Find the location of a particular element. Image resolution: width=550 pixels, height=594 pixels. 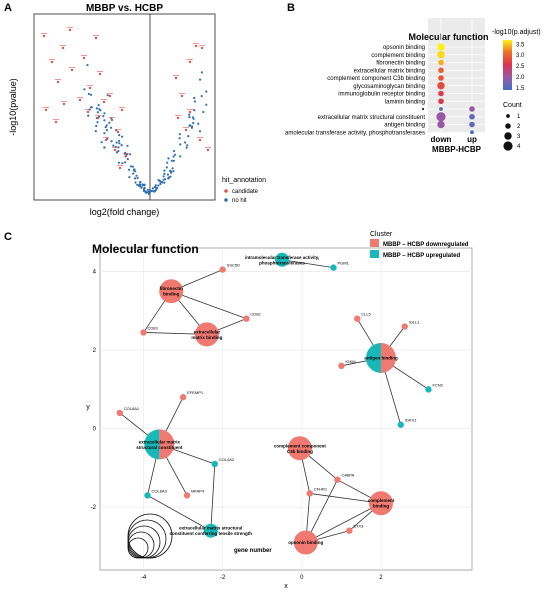

network-term-label: opsonin binding is located at coordinates (305, 542).